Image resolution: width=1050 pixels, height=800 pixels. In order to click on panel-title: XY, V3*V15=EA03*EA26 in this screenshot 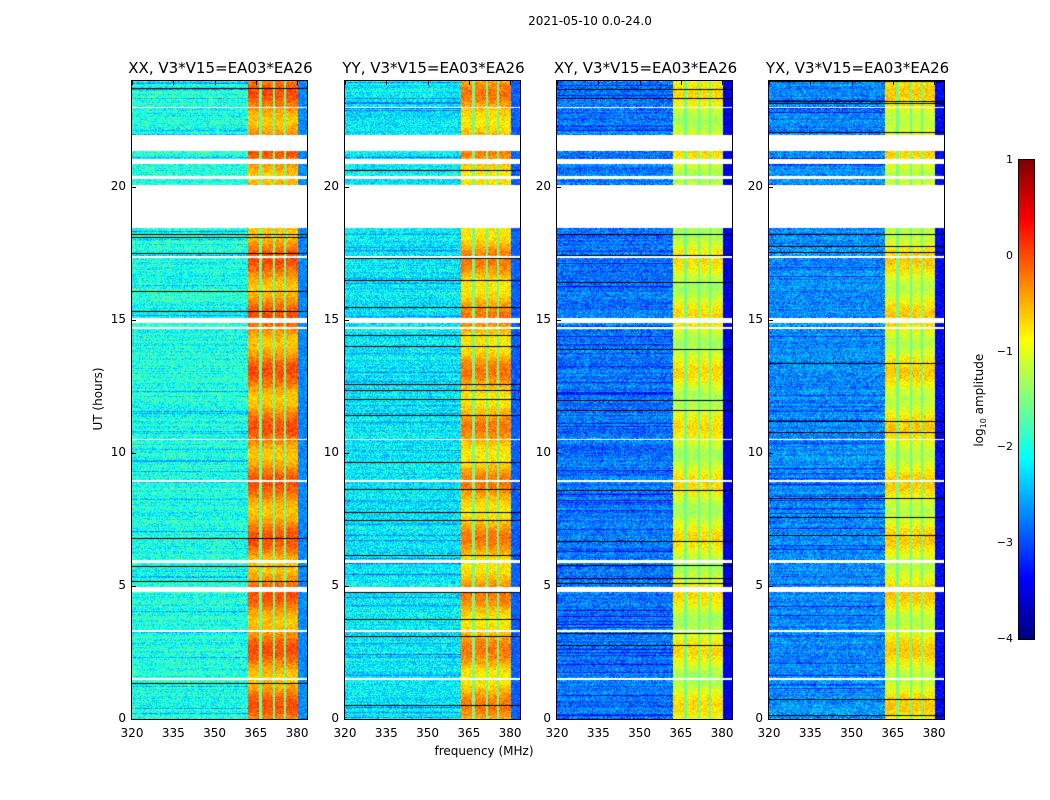, I will do `click(645, 68)`.